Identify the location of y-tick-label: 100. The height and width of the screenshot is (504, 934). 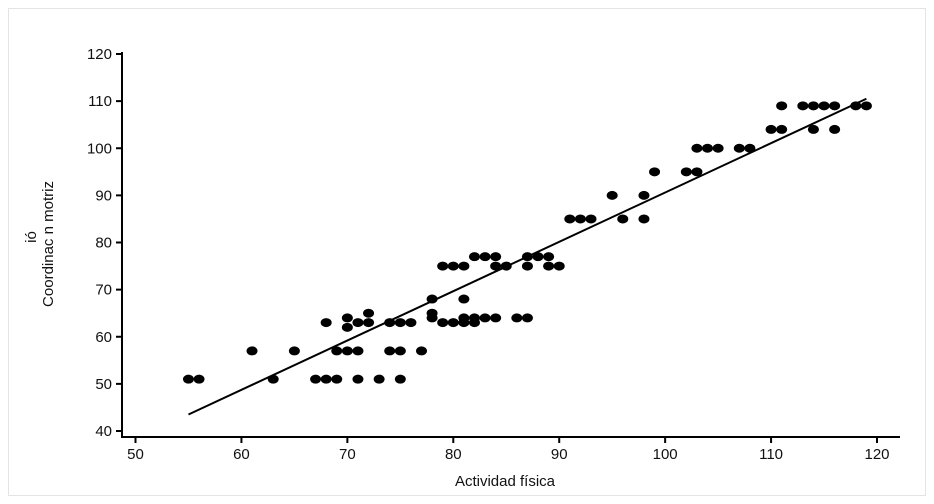
(99, 148).